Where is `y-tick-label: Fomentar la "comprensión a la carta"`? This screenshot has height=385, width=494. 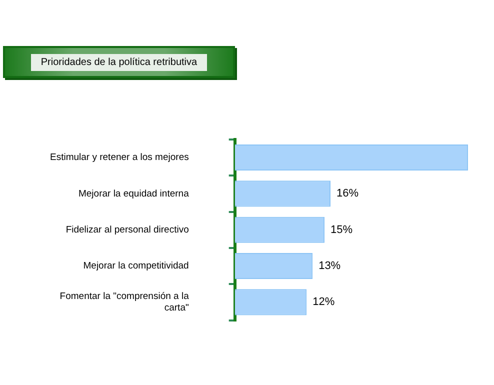 y-tick-label: Fomentar la "comprensión a la carta" is located at coordinates (125, 302).